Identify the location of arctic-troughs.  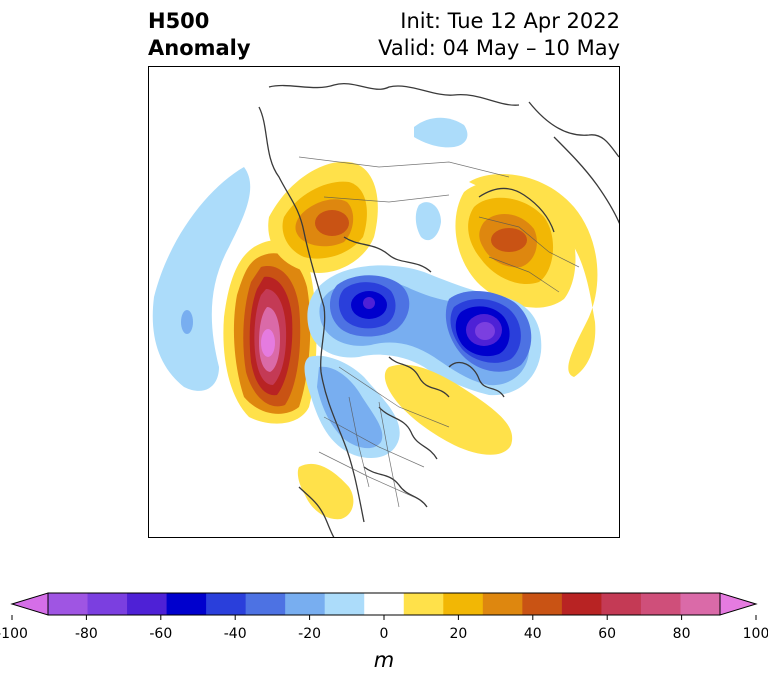
(424, 330).